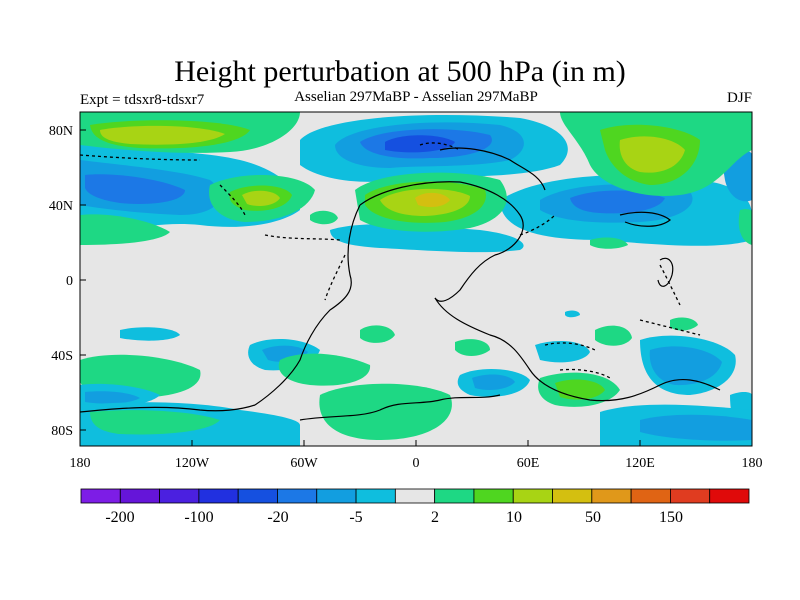 This screenshot has height=600, width=800. What do you see at coordinates (645, 219) in the screenshot?
I see `coast-china-block` at bounding box center [645, 219].